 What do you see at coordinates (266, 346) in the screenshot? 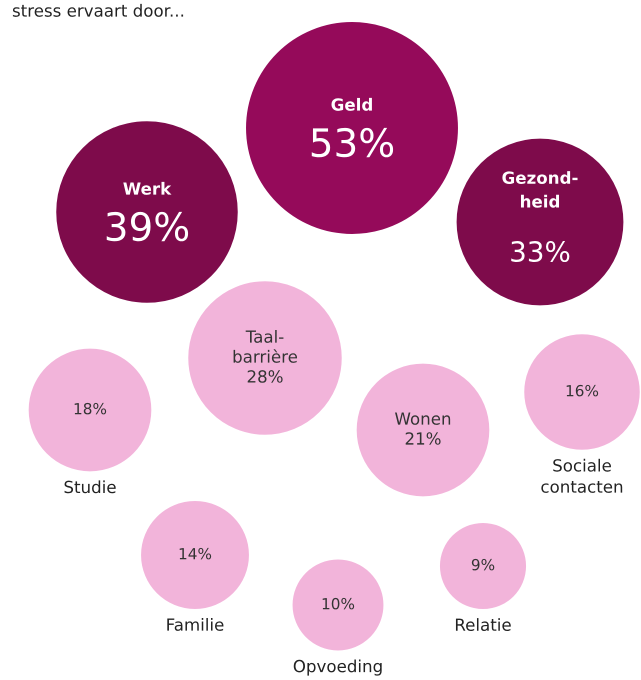
I see `category-label: Taal- barrière` at bounding box center [266, 346].